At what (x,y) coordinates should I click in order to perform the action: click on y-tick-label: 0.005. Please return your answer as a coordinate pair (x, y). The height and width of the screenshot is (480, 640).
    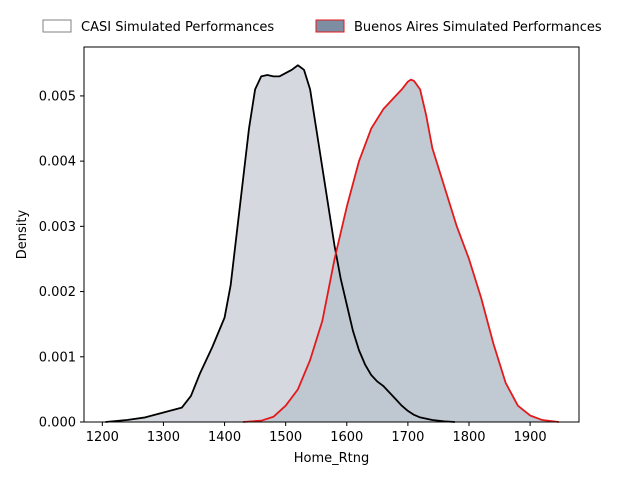
    Looking at the image, I should click on (57, 96).